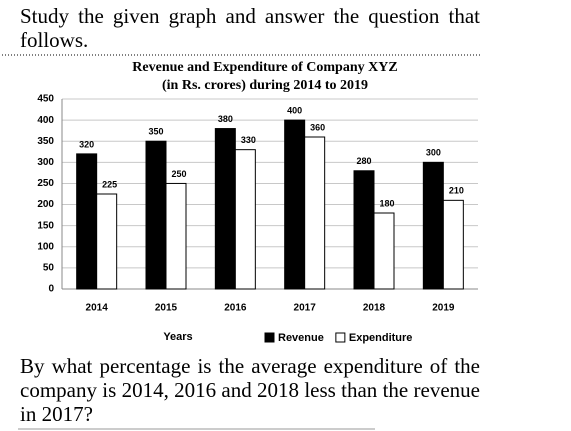 The height and width of the screenshot is (431, 571). I want to click on x-tick-label: 2014, so click(97, 308).